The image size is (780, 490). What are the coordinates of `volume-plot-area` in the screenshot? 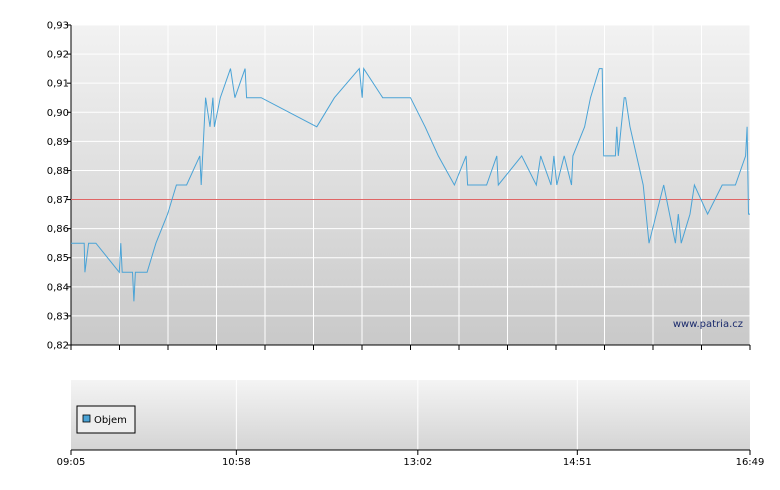 It's located at (410, 415).